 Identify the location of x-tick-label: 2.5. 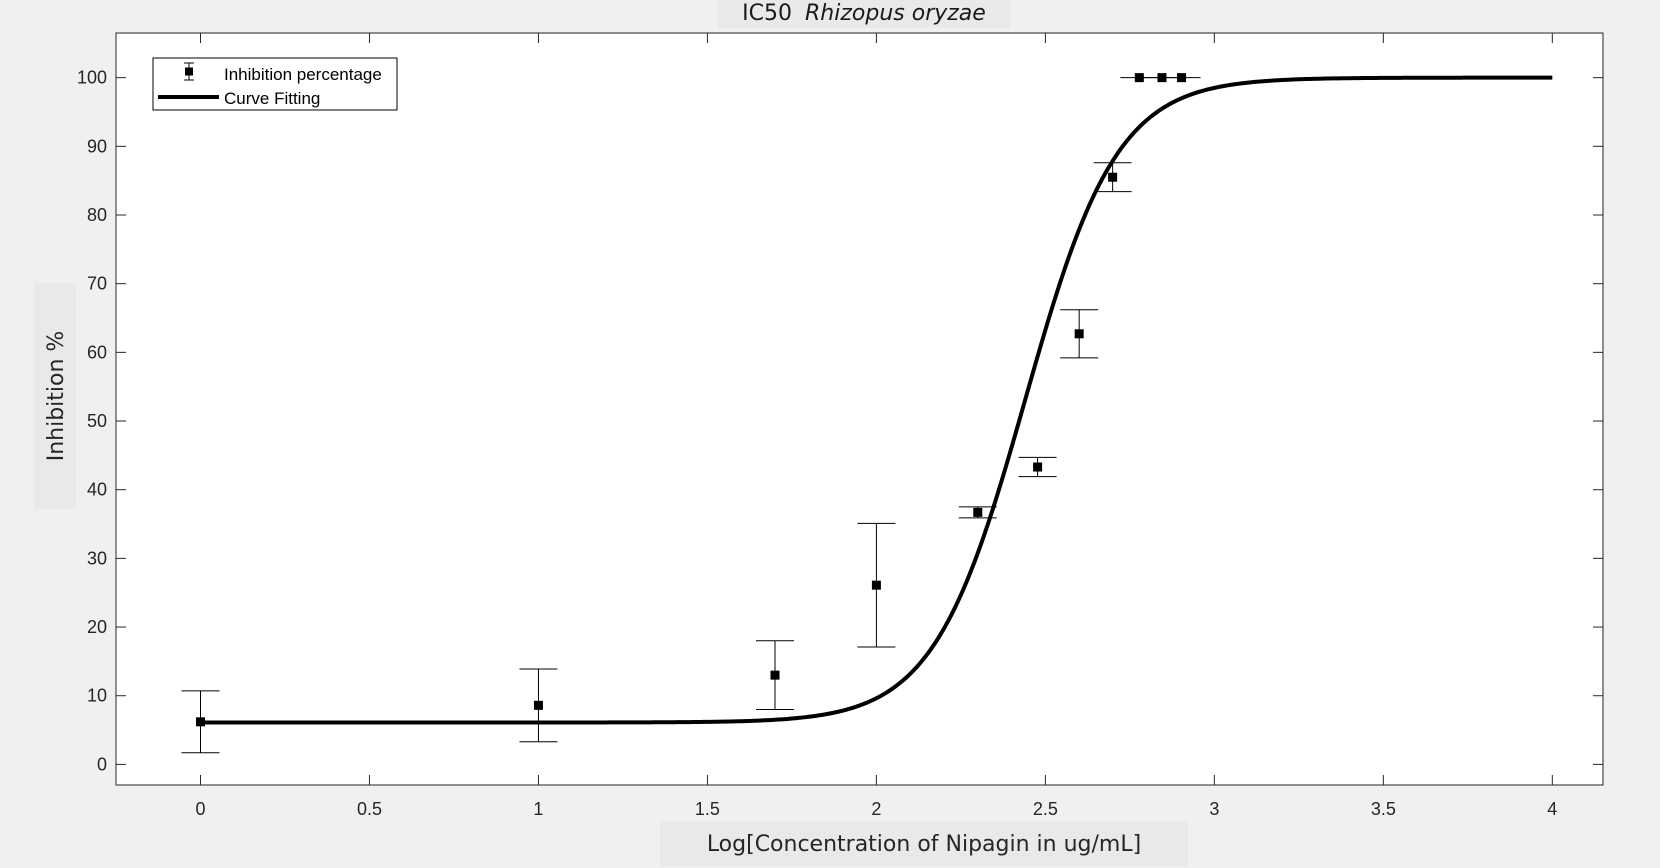
(1045, 809).